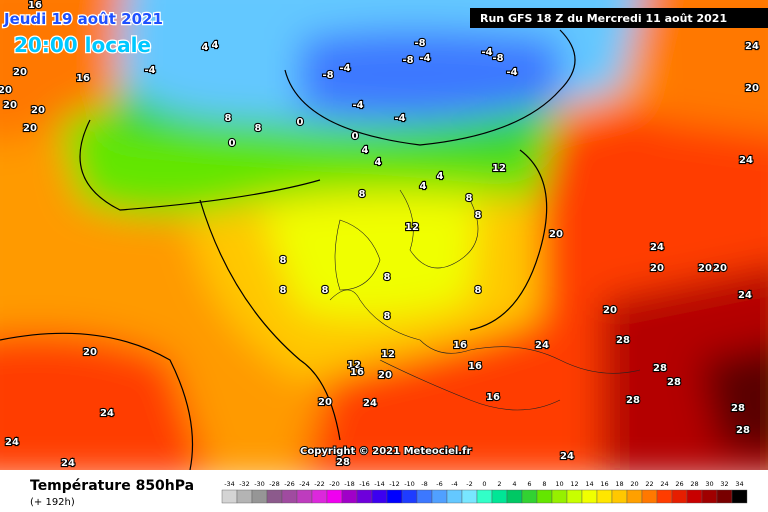 The image size is (768, 512). Describe the element at coordinates (484, 484) in the screenshot. I see `legend-label: 0` at that location.